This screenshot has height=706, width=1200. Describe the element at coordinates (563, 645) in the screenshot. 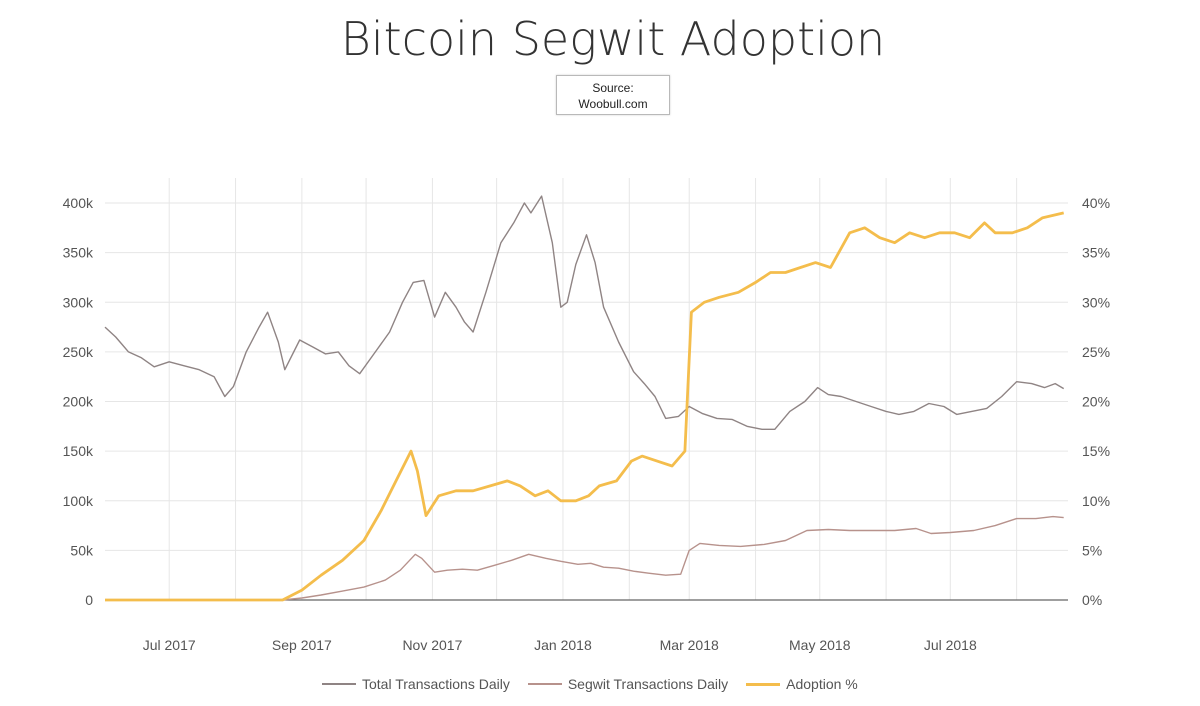

I see `x-tick-label: Jan 2018` at that location.